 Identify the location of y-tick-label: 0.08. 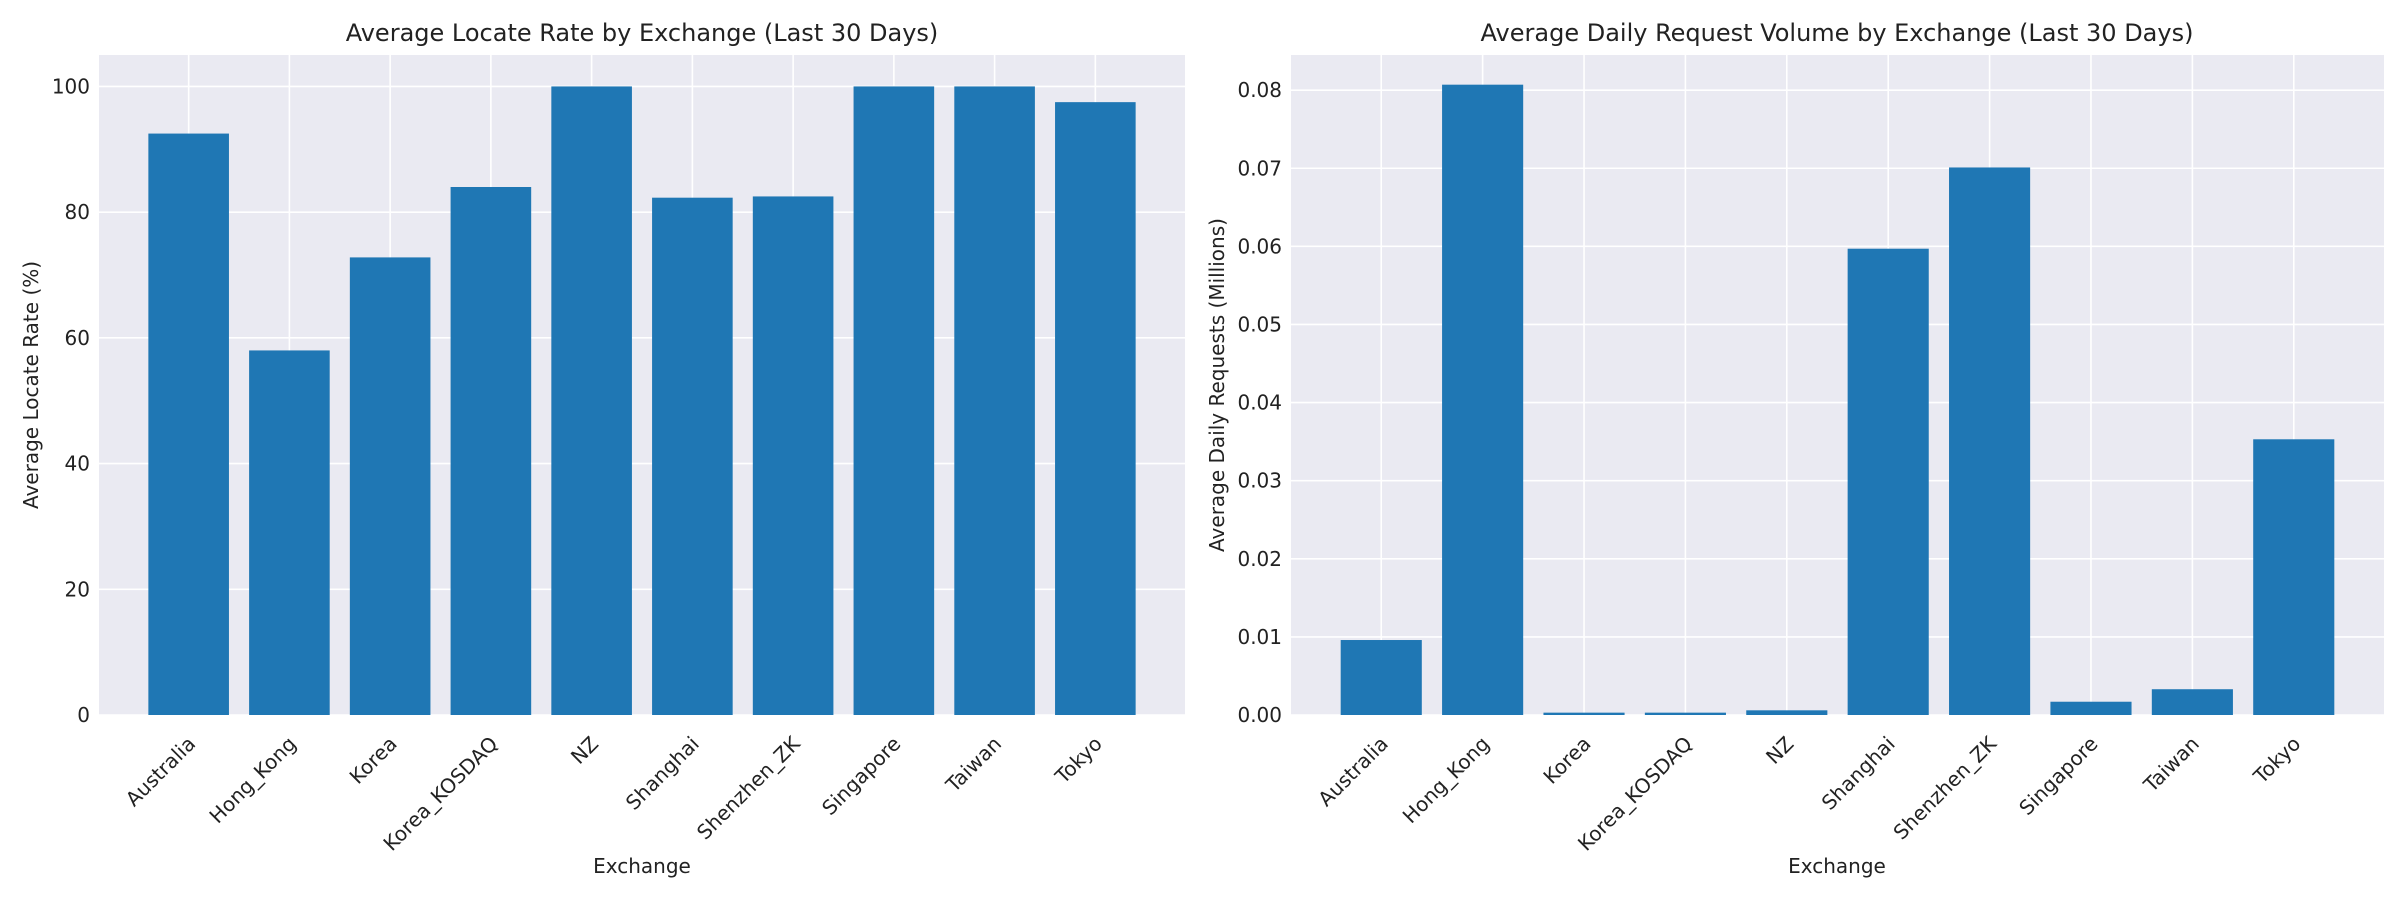
(1259, 90).